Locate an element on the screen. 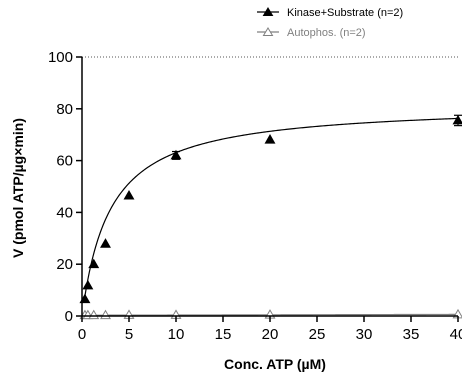 Image resolution: width=462 pixels, height=373 pixels. legend-marker-filled-triangle is located at coordinates (268, 11).